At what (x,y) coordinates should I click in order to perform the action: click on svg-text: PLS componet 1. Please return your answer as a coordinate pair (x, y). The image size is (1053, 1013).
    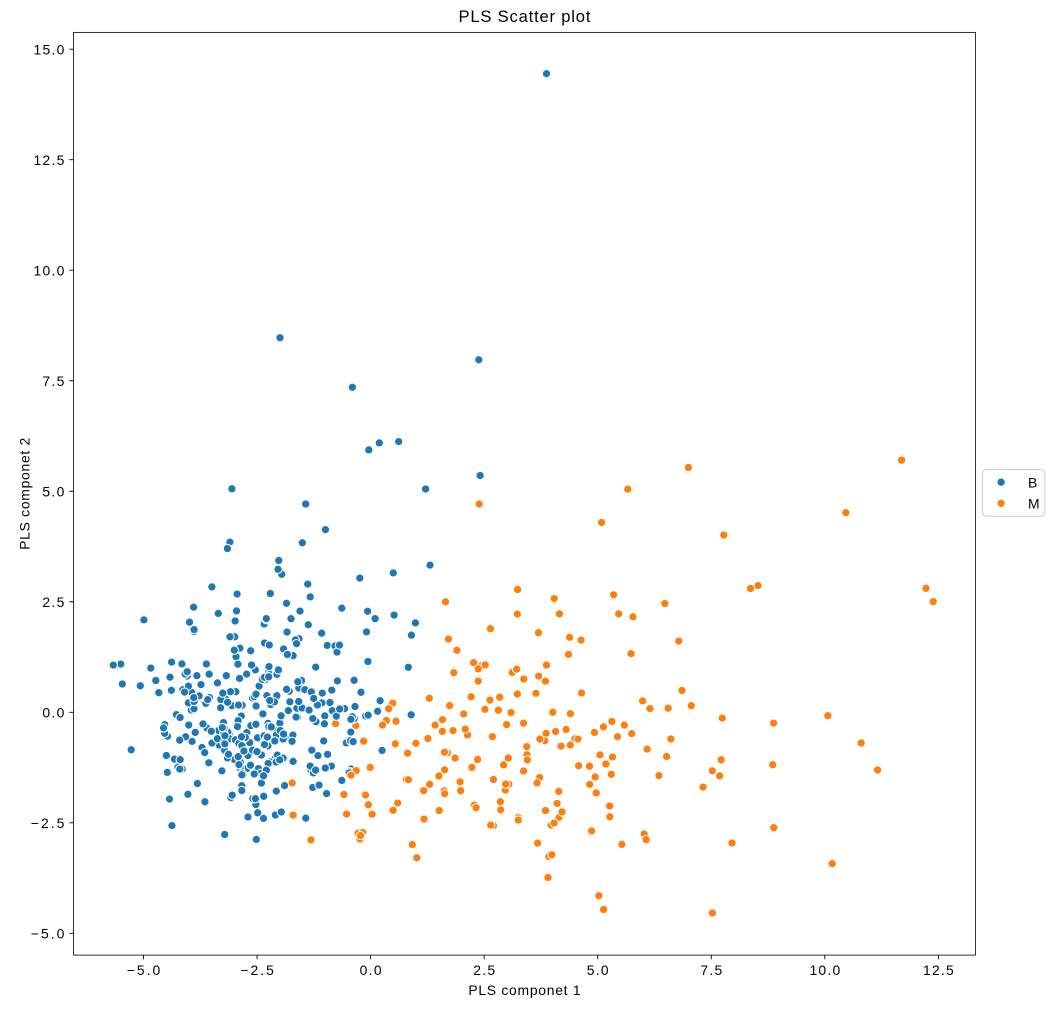
    Looking at the image, I should click on (524, 990).